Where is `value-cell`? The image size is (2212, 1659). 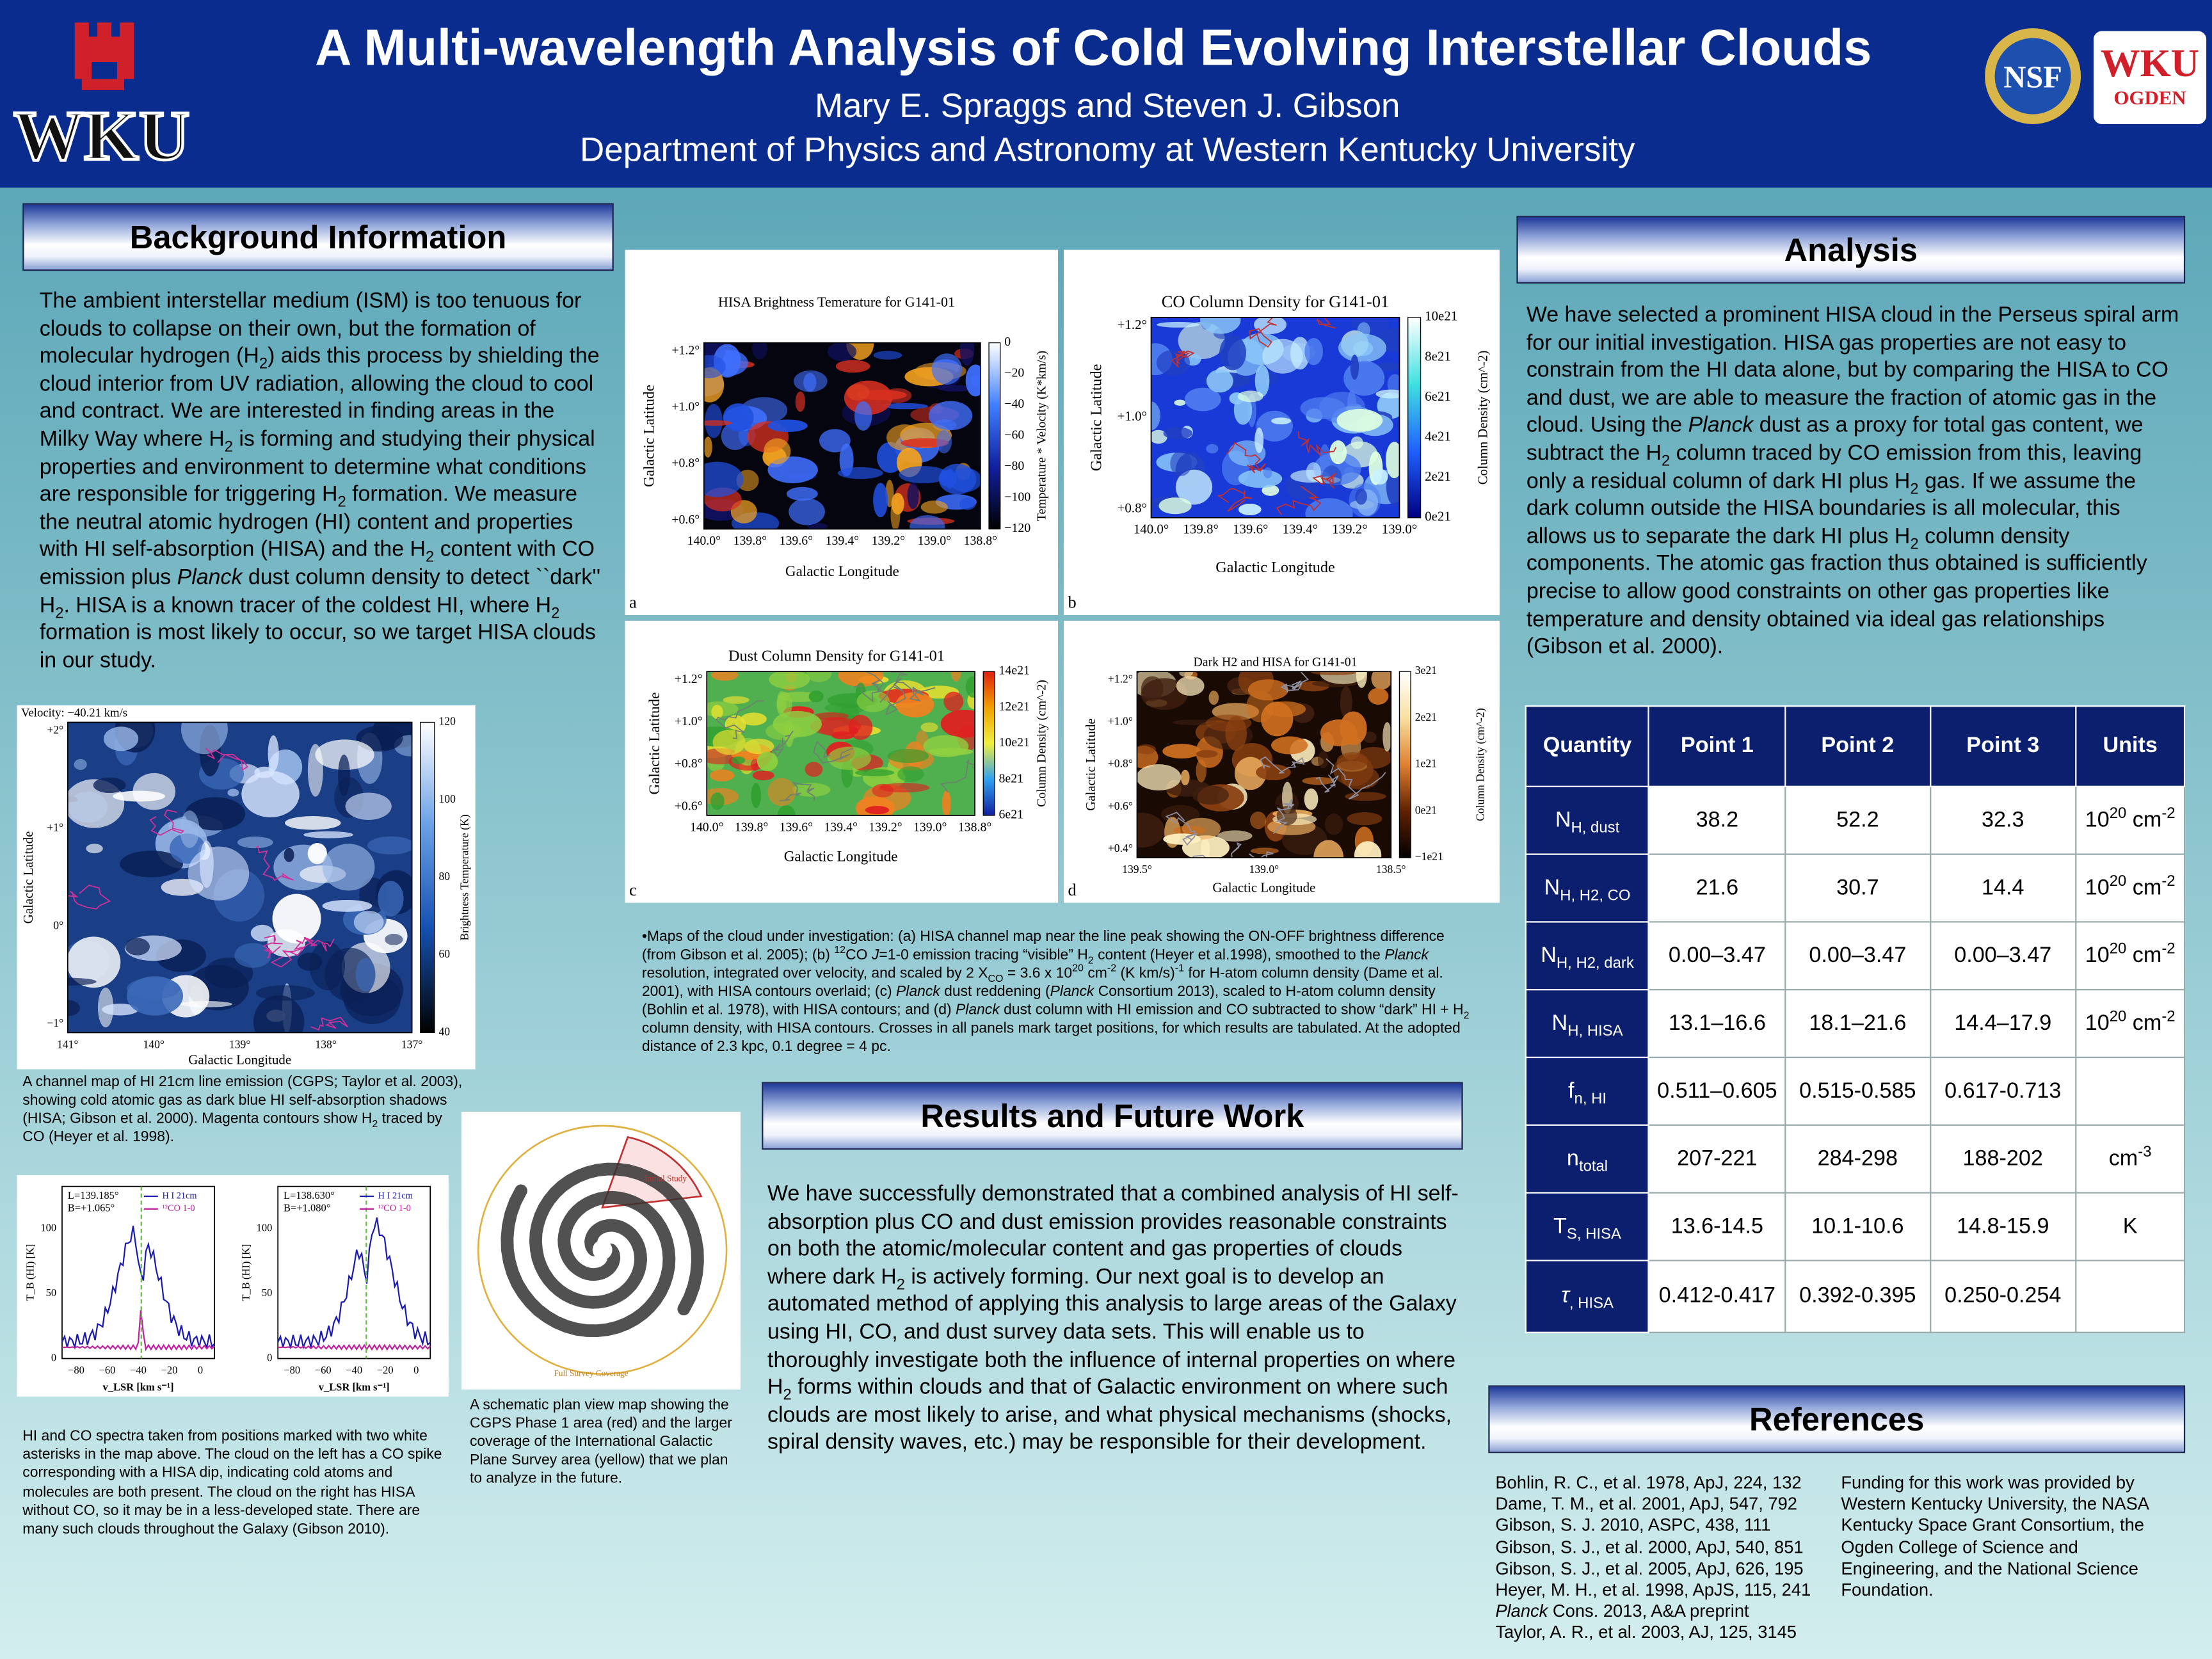
value-cell is located at coordinates (2130, 1296).